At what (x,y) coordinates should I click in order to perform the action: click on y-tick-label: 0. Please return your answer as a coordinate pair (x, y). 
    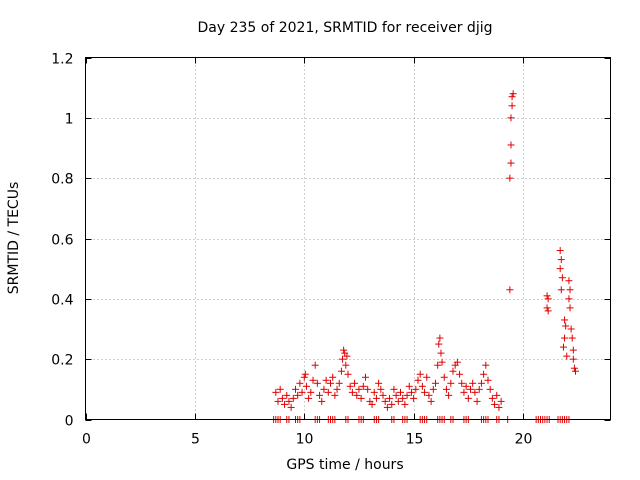
    Looking at the image, I should click on (69, 422).